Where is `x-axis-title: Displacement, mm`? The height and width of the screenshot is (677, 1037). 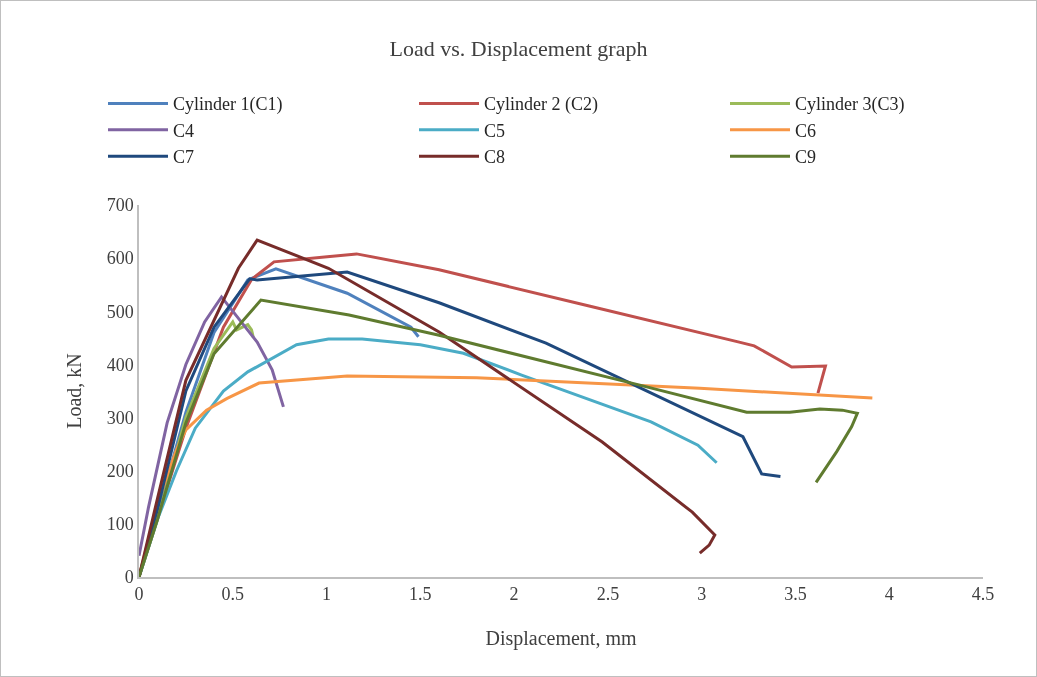
x-axis-title: Displacement, mm is located at coordinates (561, 639).